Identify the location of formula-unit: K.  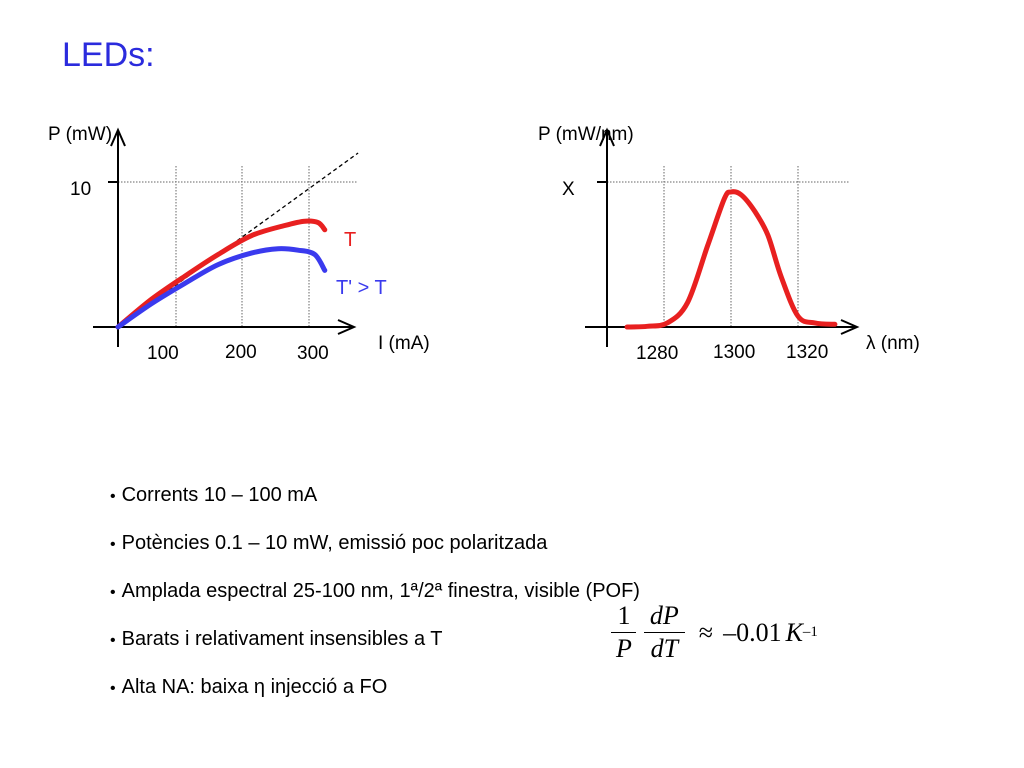
(794, 632).